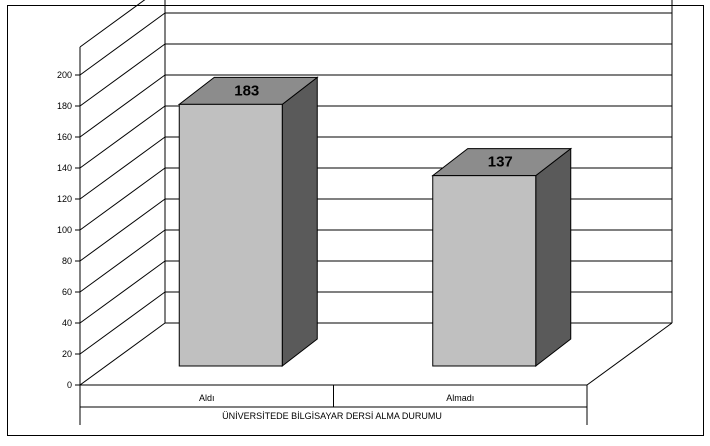 This screenshot has height=446, width=710. What do you see at coordinates (64, 137) in the screenshot?
I see `y-tick-label: 160` at bounding box center [64, 137].